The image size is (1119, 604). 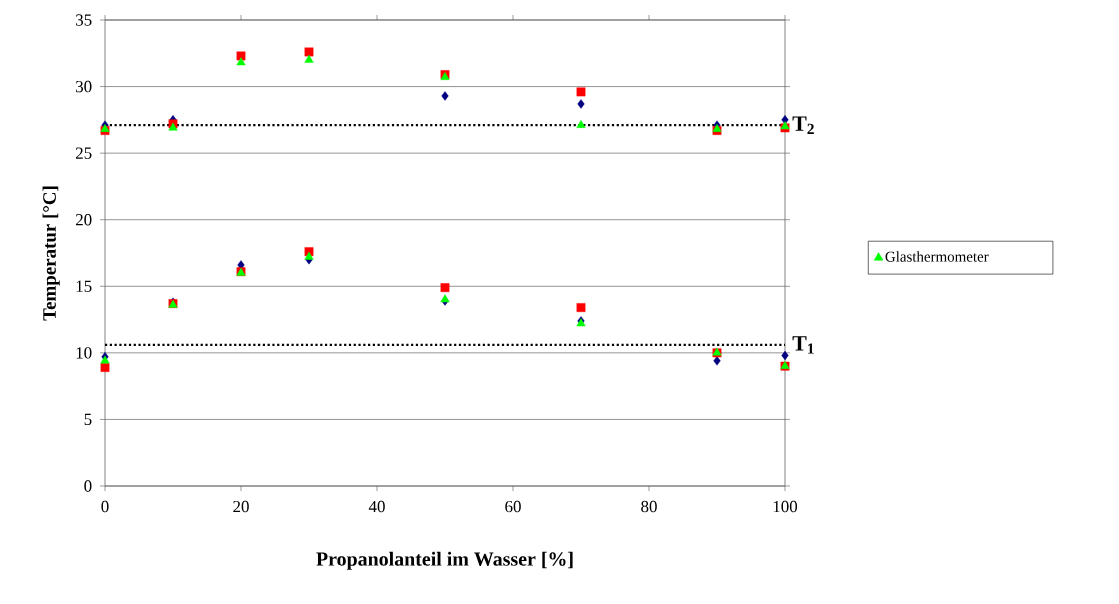 I want to click on y-tick-label: 35, so click(x=84, y=20).